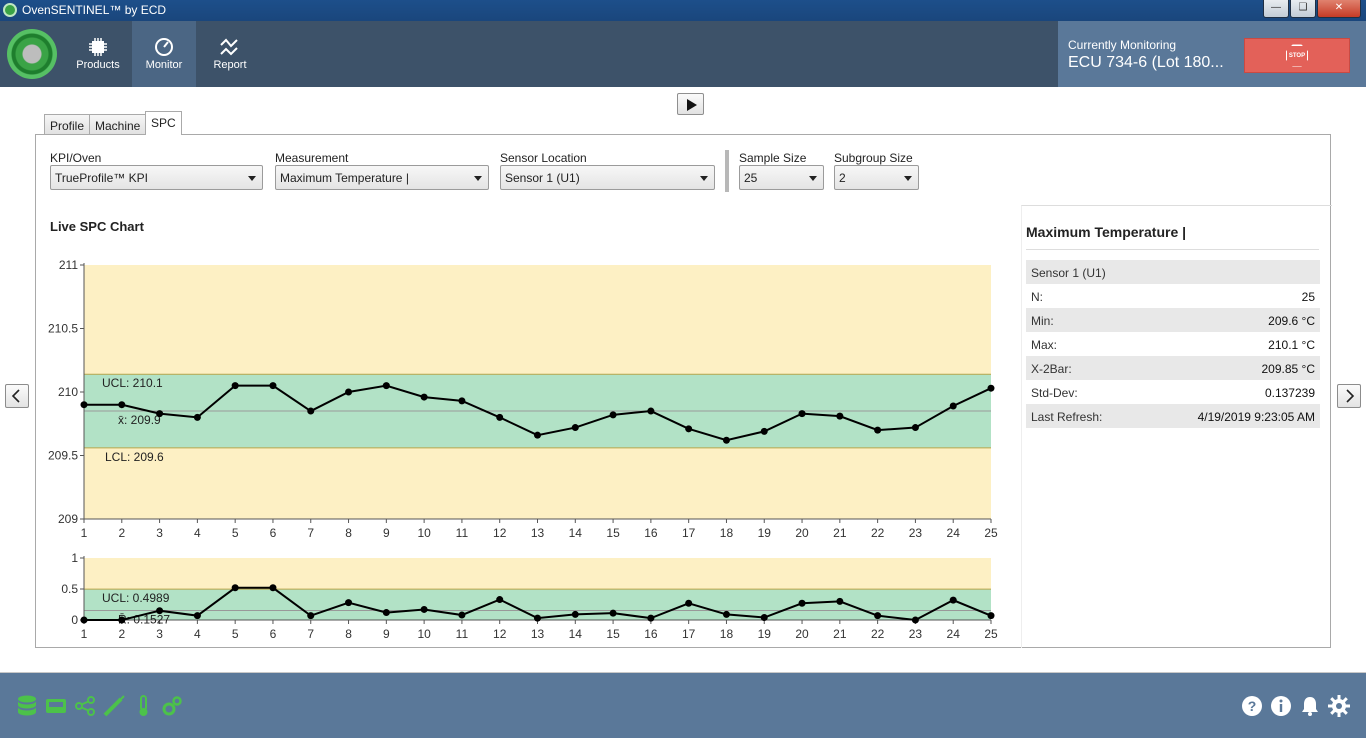 The width and height of the screenshot is (1366, 738). I want to click on window-titlebar: OvenSENTINEL™ by ECD — ❑ ✕, so click(683, 10).